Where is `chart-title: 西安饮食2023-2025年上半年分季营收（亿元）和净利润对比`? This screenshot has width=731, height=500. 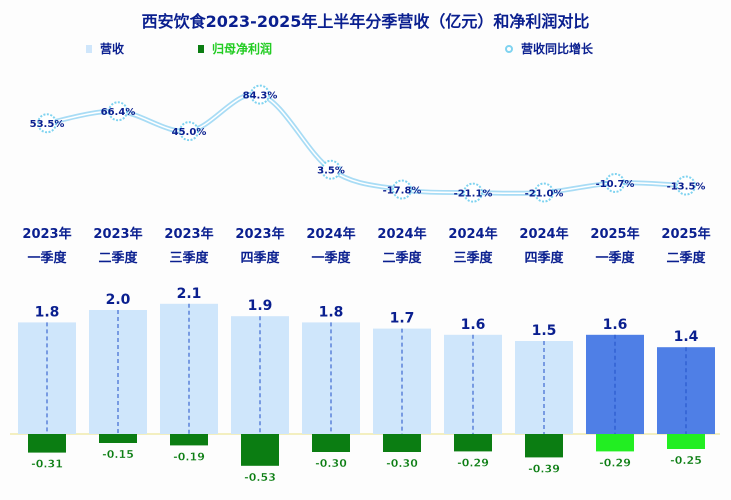
chart-title: 西安饮食2023-2025年上半年分季营收（亿元）和净利润对比 is located at coordinates (365, 21).